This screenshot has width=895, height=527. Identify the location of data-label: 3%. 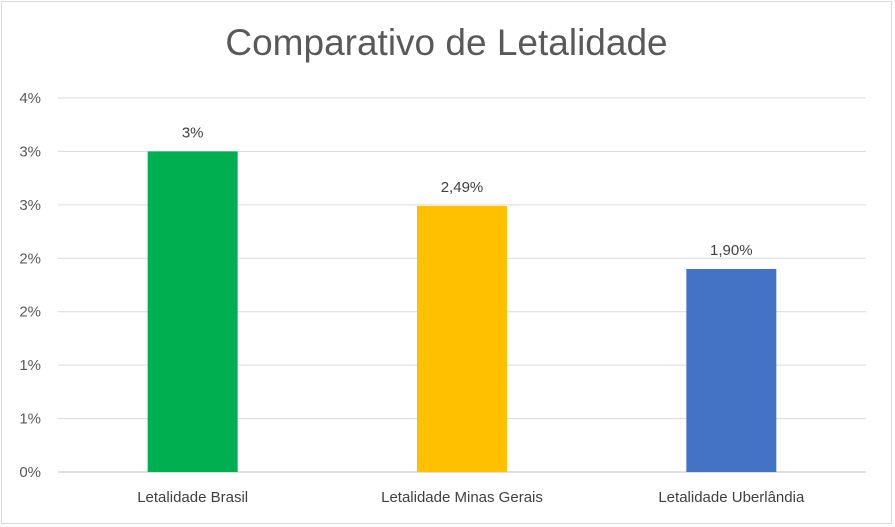
(193, 132).